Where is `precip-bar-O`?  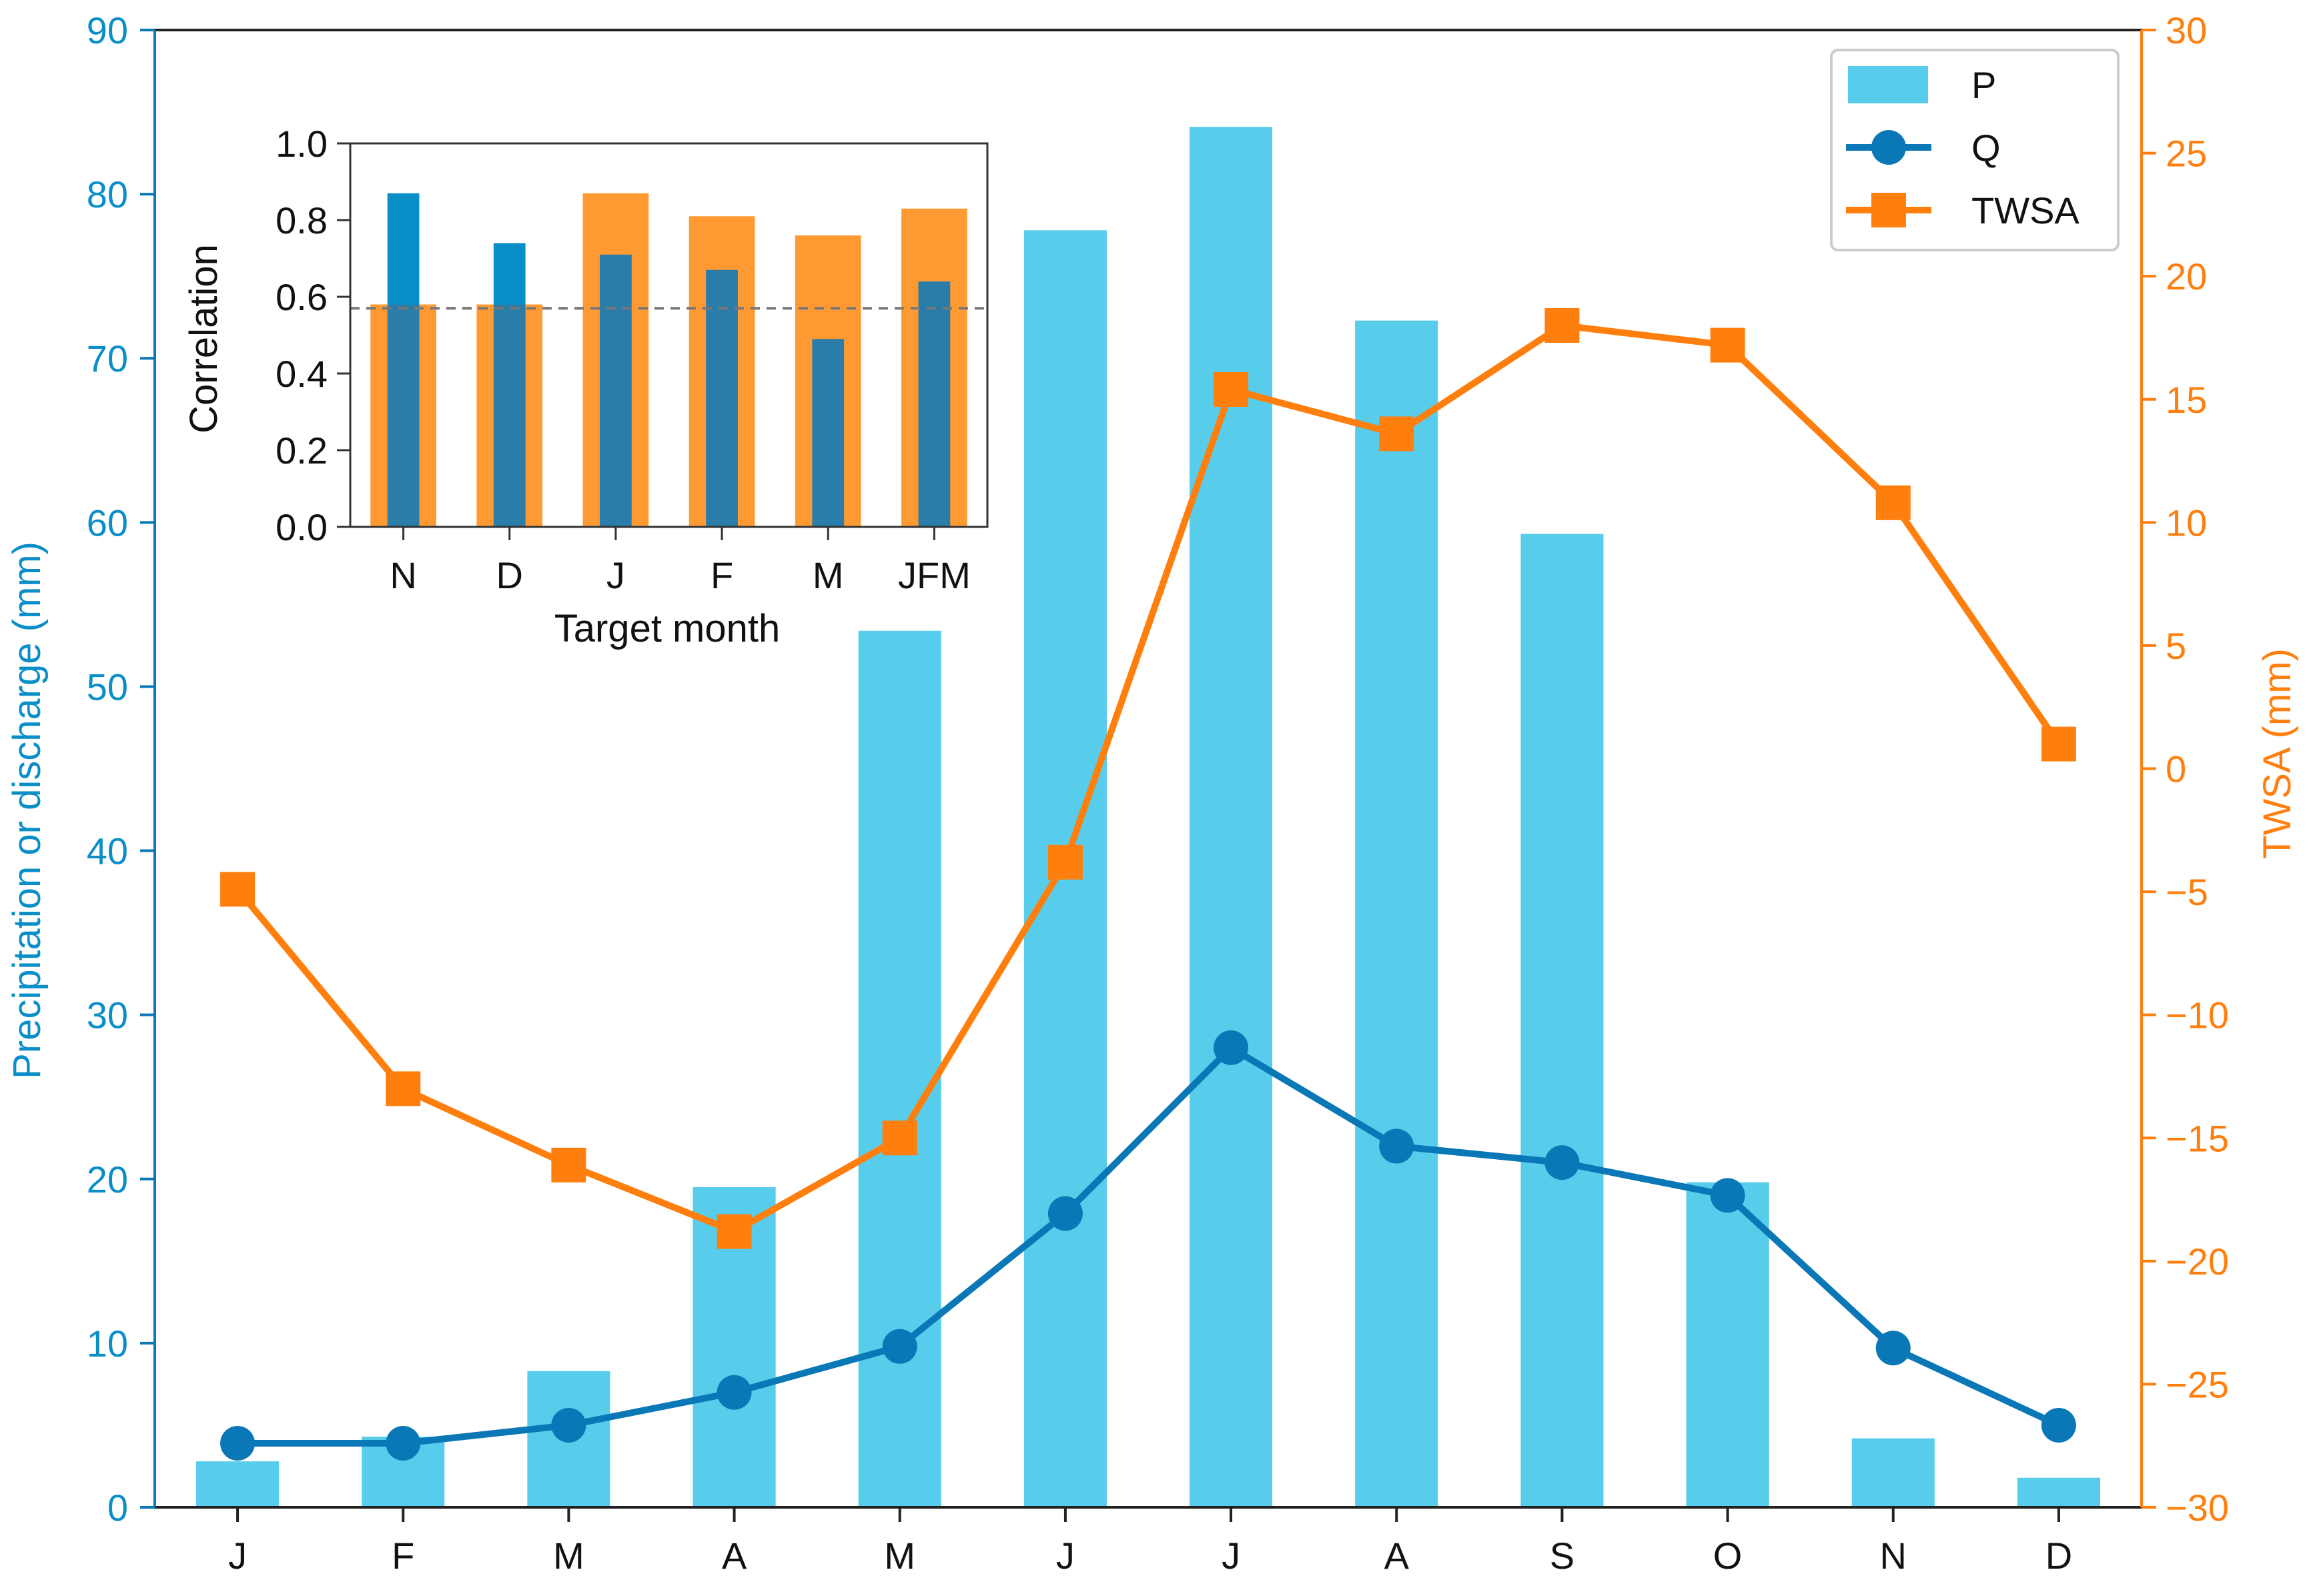
precip-bar-O is located at coordinates (1727, 1344).